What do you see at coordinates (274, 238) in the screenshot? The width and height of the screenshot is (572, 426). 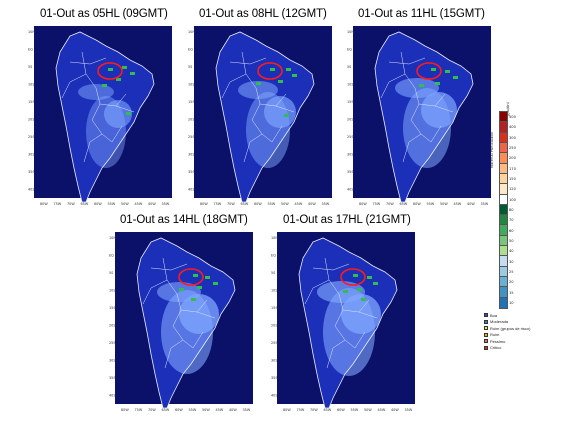 I see `lat-tick-label: 10N` at bounding box center [274, 238].